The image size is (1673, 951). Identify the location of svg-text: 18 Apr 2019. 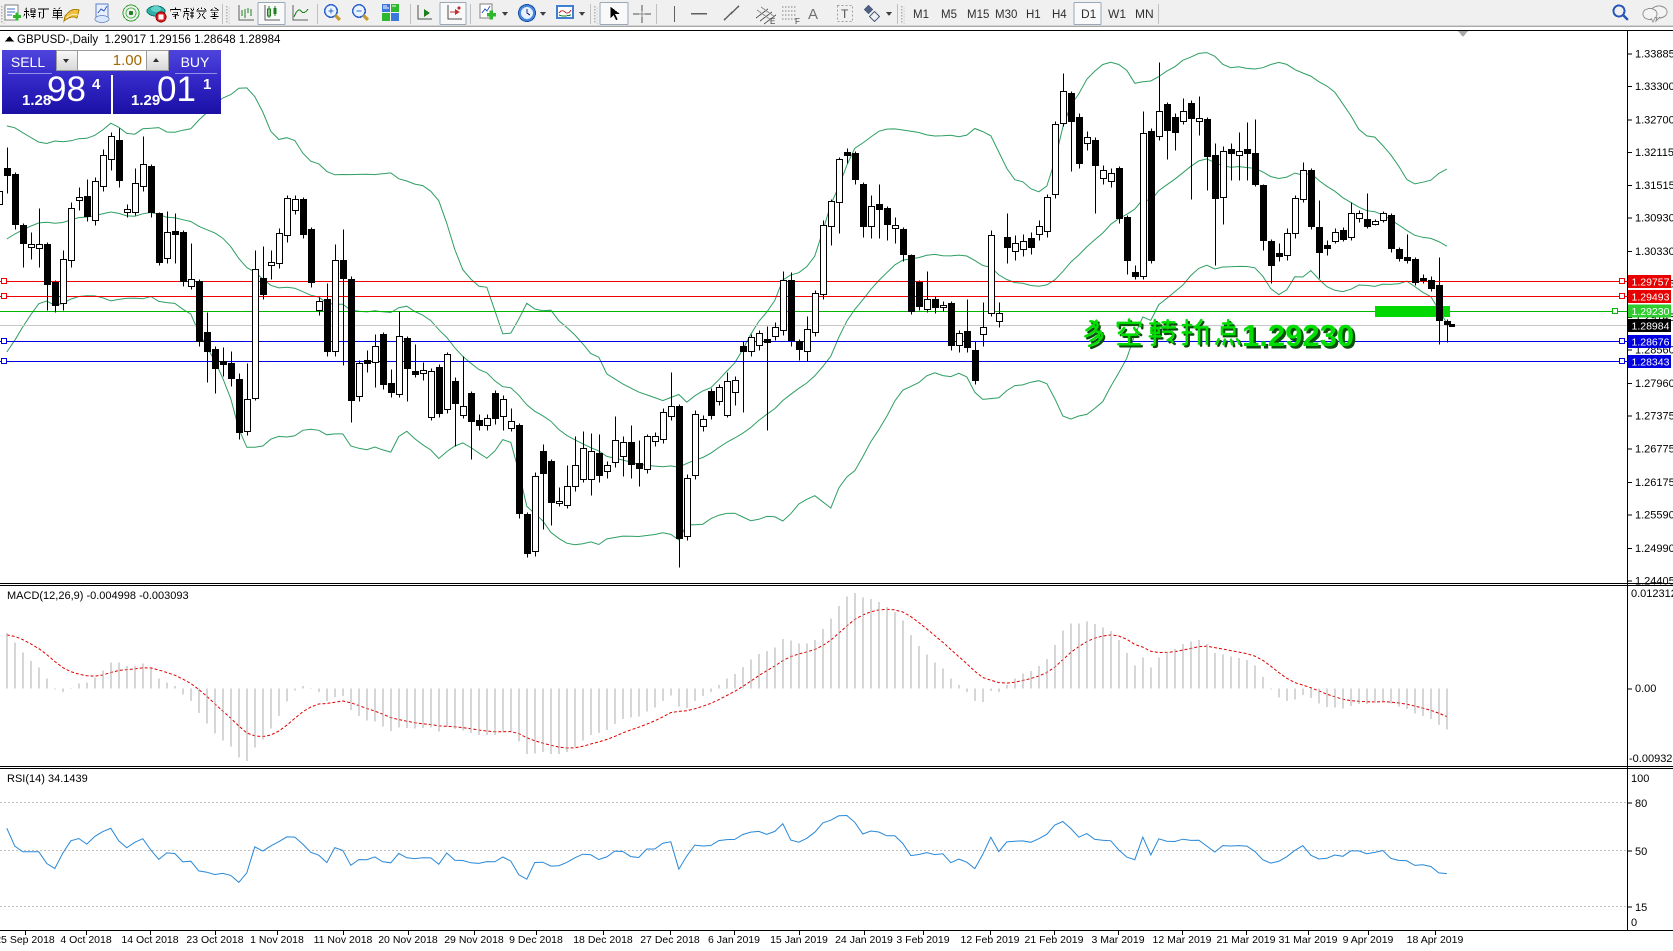
(1435, 940).